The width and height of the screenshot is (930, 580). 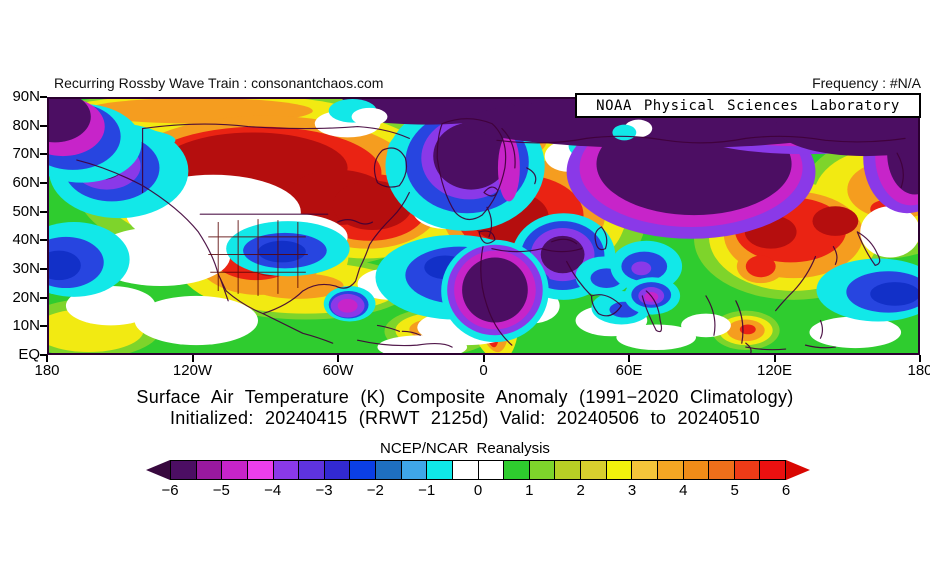 What do you see at coordinates (786, 490) in the screenshot?
I see `colorbar-tick-label: 6` at bounding box center [786, 490].